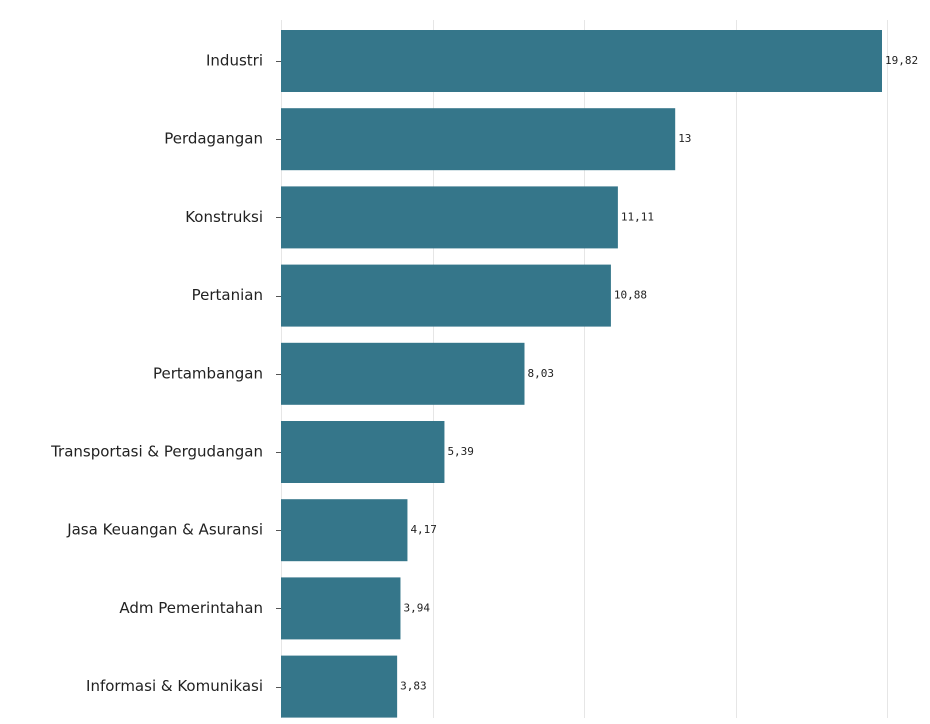 The width and height of the screenshot is (930, 724). Describe the element at coordinates (637, 216) in the screenshot. I see `value-label-2: 11,11` at that location.